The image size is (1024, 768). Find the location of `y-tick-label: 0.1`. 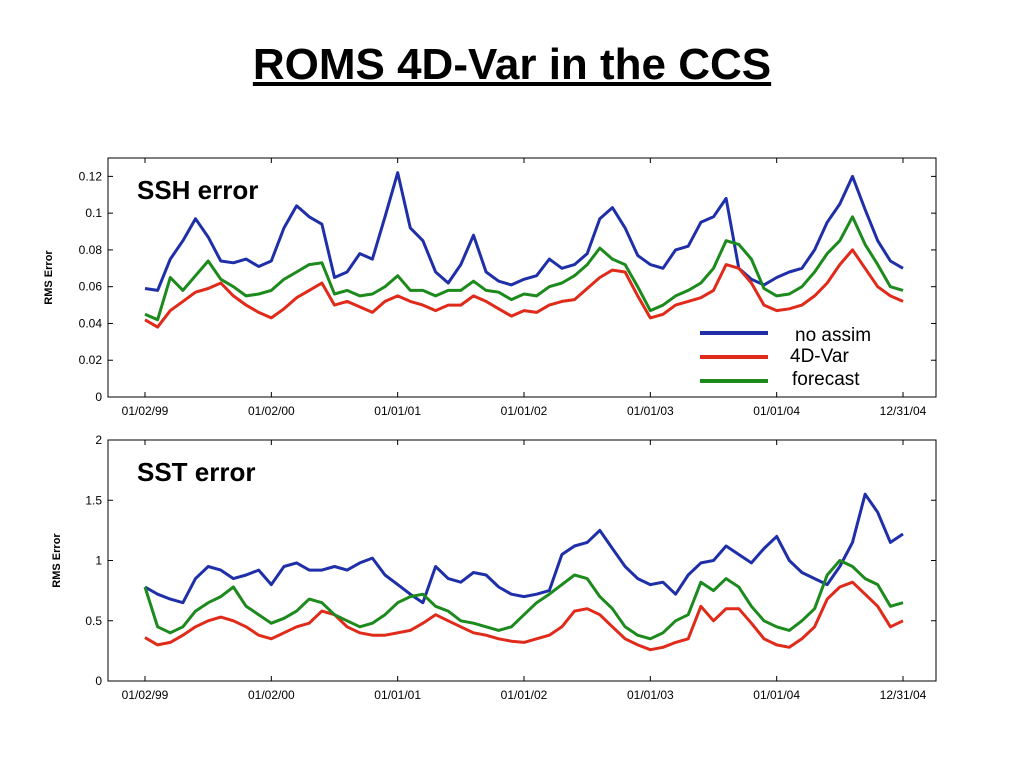

y-tick-label: 0.1 is located at coordinates (93, 213).